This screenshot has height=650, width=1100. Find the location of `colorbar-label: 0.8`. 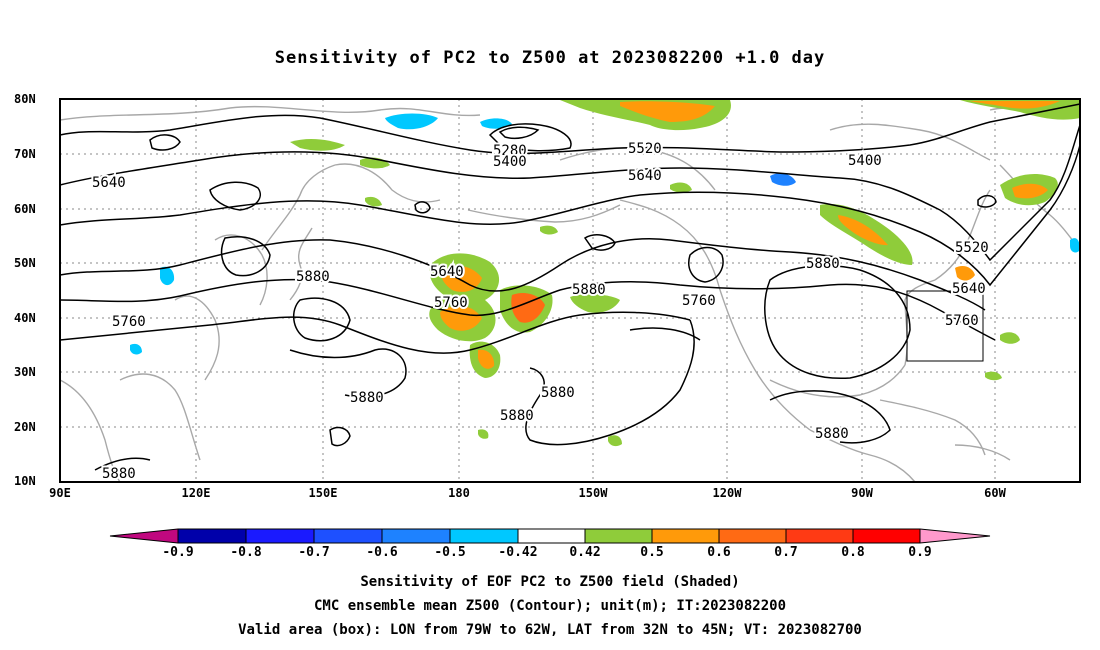

colorbar-label: 0.8 is located at coordinates (853, 552).